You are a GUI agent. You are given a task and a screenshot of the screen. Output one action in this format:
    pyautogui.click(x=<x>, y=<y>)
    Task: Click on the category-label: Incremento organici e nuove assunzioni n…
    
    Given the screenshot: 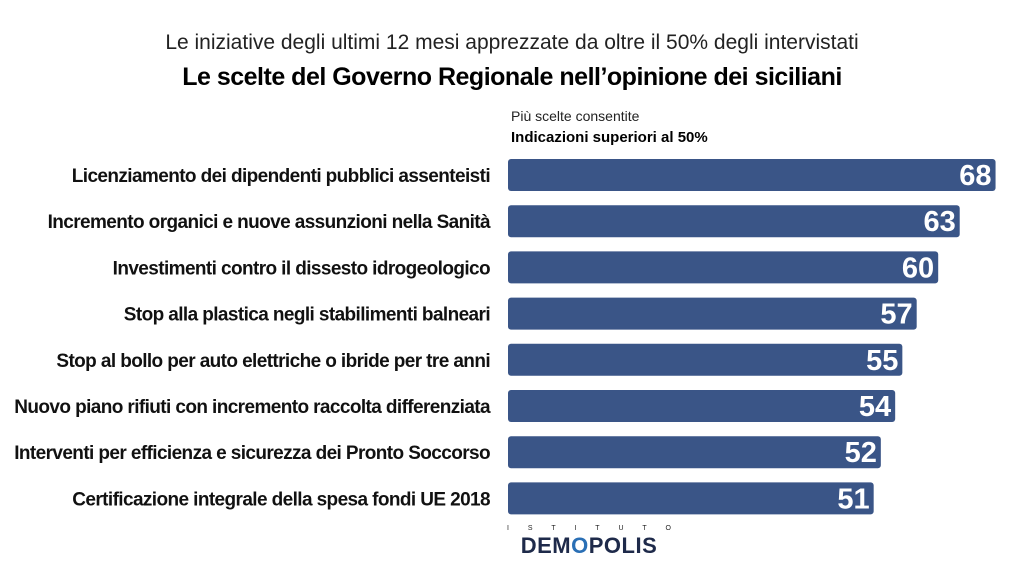 What is the action you would take?
    pyautogui.click(x=269, y=222)
    